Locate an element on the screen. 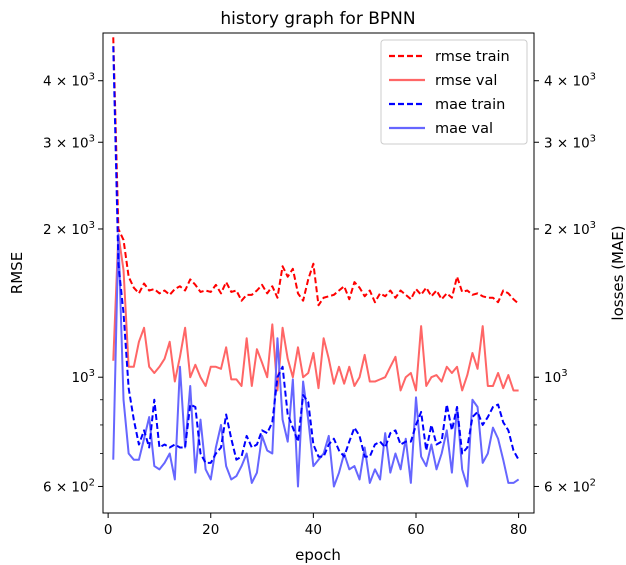 This screenshot has height=565, width=626. x-tick-label: 40 is located at coordinates (313, 530).